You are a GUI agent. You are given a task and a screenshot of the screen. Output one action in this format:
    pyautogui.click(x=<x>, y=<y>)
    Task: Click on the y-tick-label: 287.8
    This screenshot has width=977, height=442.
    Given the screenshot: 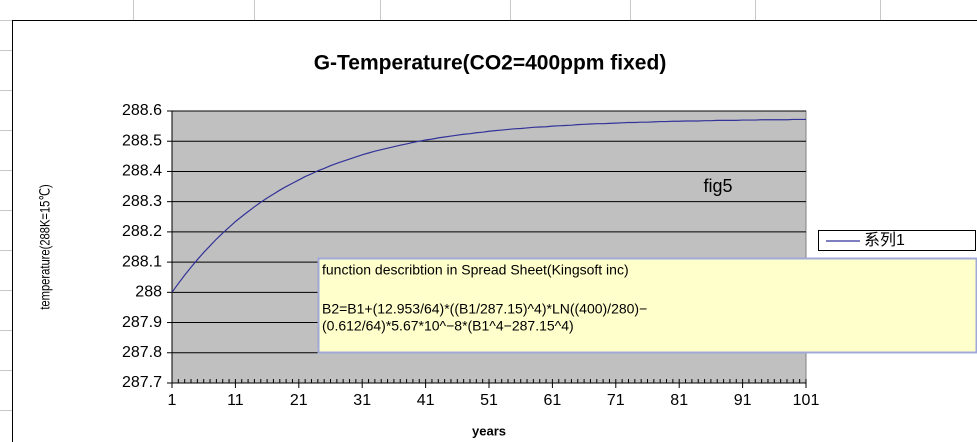 What is the action you would take?
    pyautogui.click(x=142, y=352)
    